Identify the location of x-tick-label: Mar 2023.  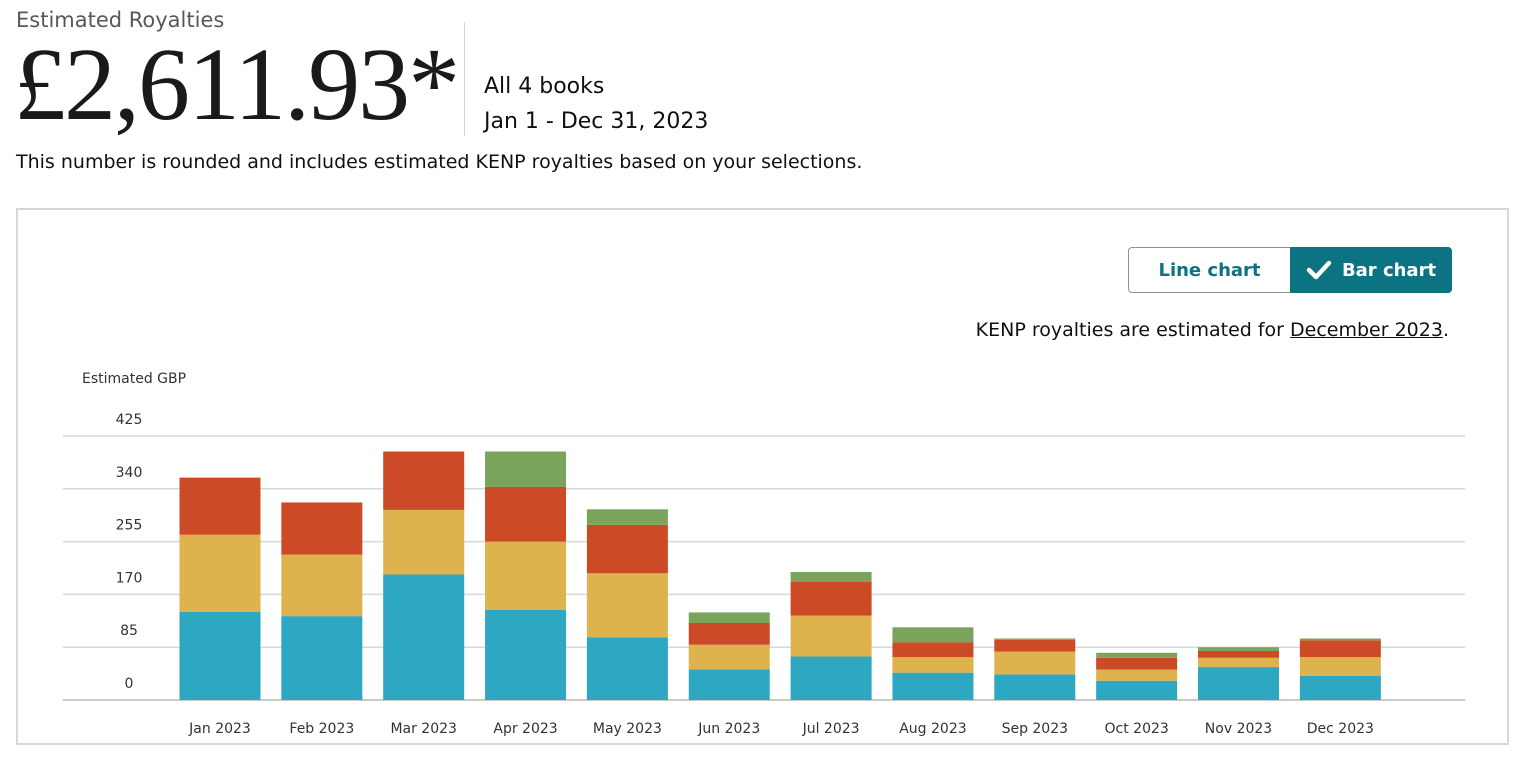
(423, 729).